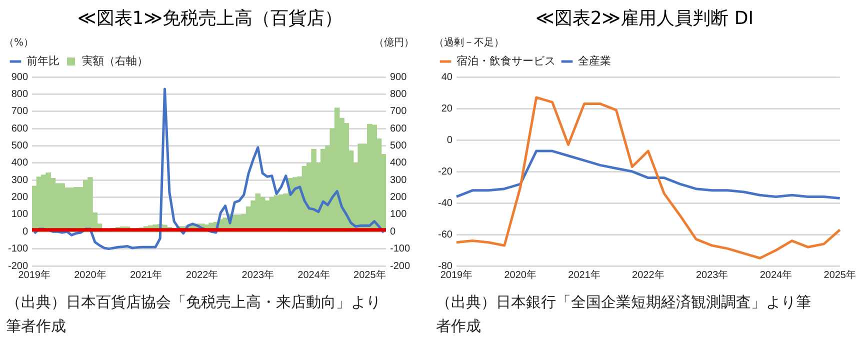 Image resolution: width=859 pixels, height=348 pixels. I want to click on y-tick-label: 100, so click(19, 214).